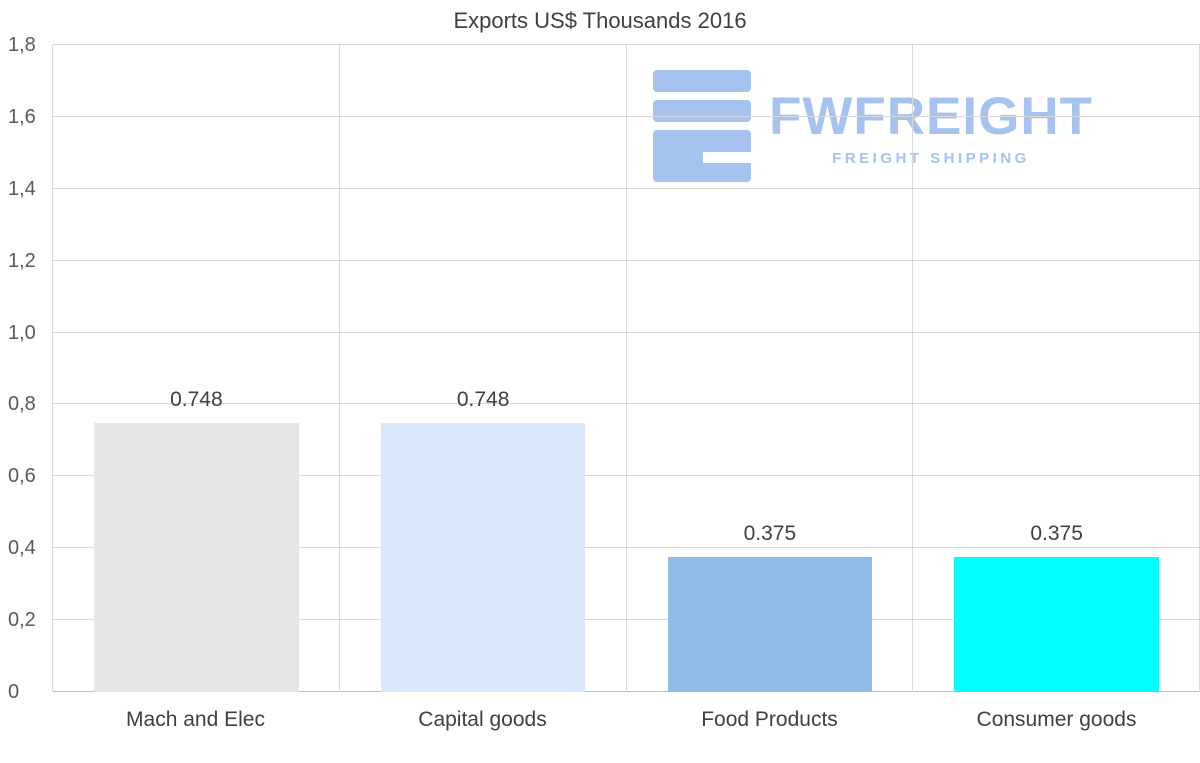 The image size is (1200, 763). What do you see at coordinates (22, 116) in the screenshot?
I see `y-tick-label: 1,6` at bounding box center [22, 116].